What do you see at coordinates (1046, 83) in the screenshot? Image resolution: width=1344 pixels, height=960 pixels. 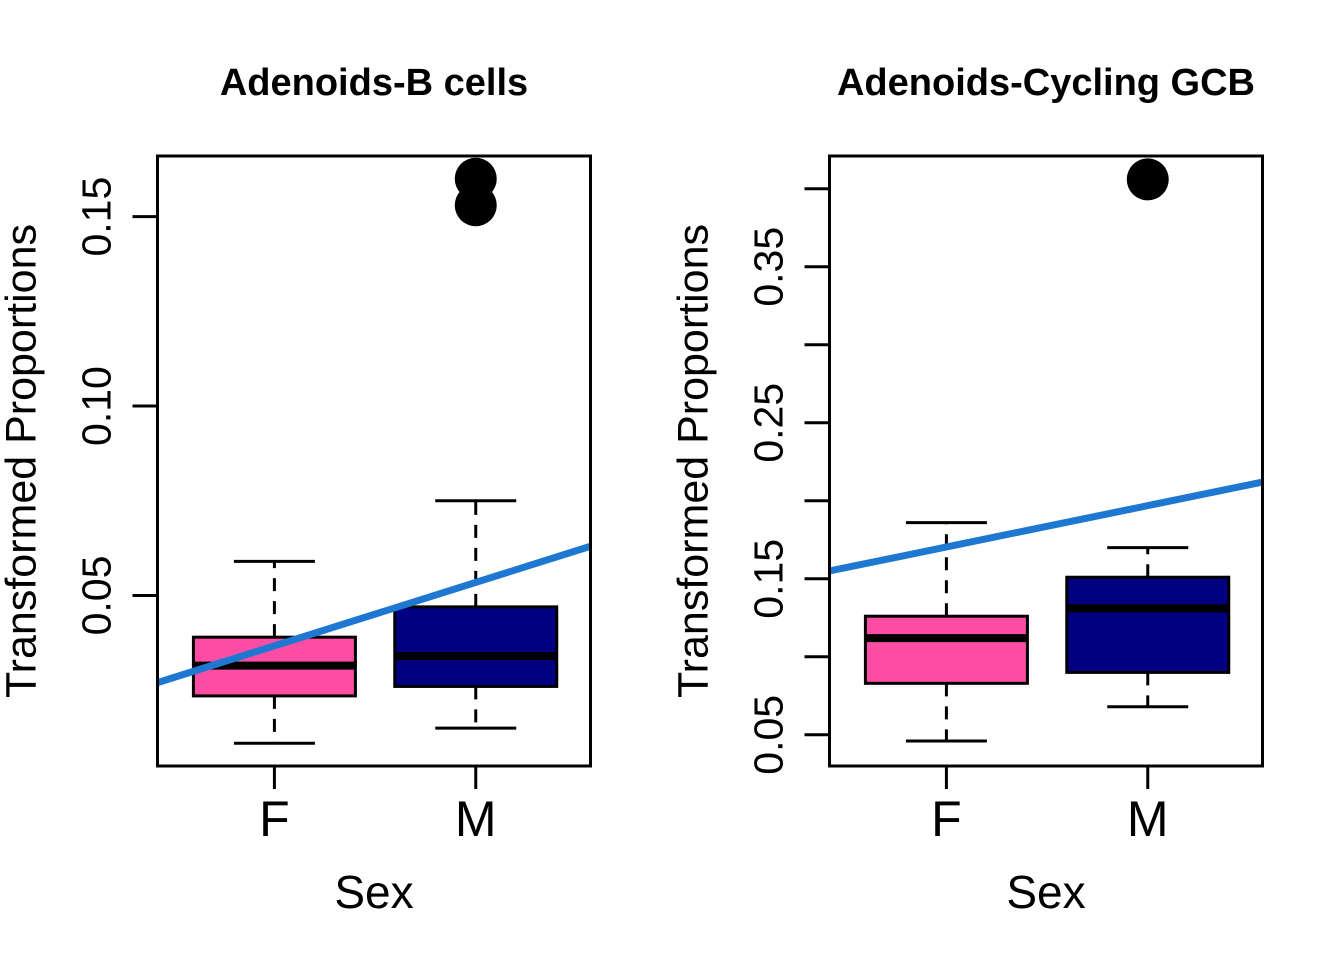 I see `panel-title: Adenoids-Cycling GCB` at bounding box center [1046, 83].